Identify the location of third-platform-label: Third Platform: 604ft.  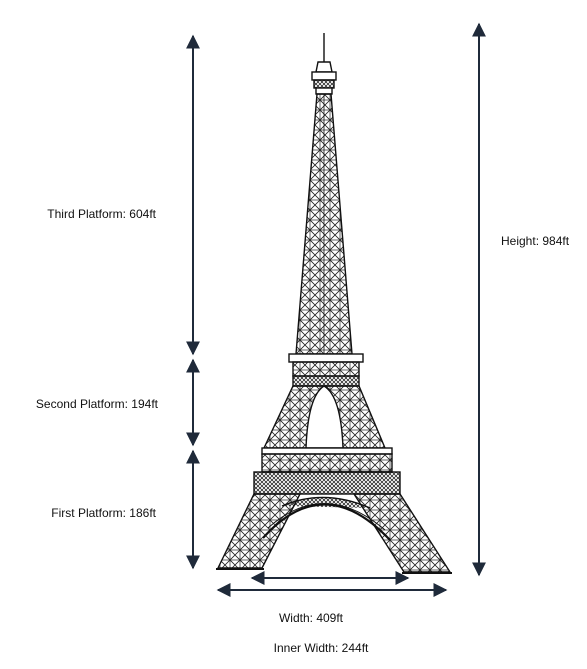
(101, 214).